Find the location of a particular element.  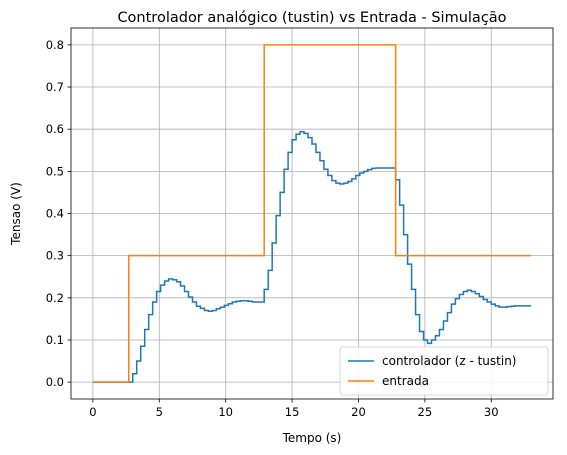

y-tick-label: 0.2 is located at coordinates (55, 298).